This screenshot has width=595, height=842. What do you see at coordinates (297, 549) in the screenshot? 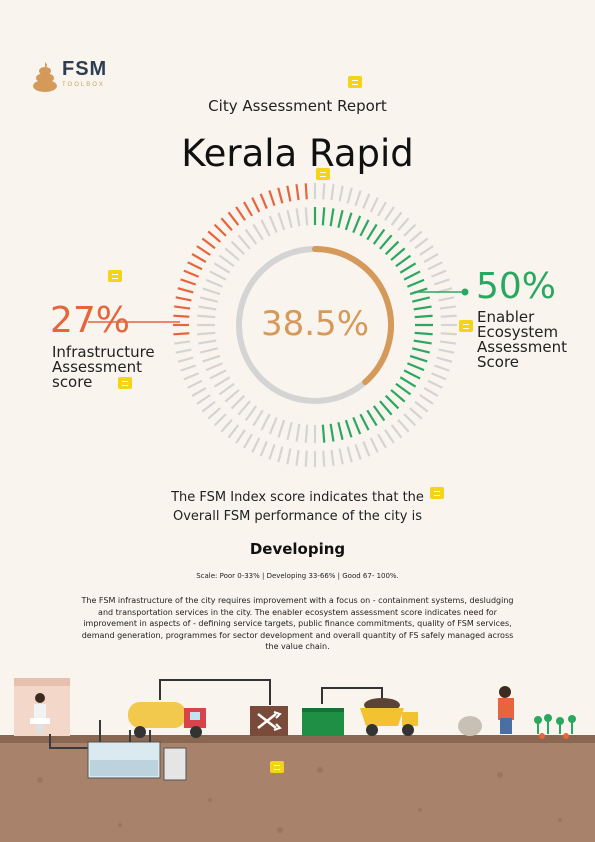
I see `performance-status: Developing` at bounding box center [297, 549].